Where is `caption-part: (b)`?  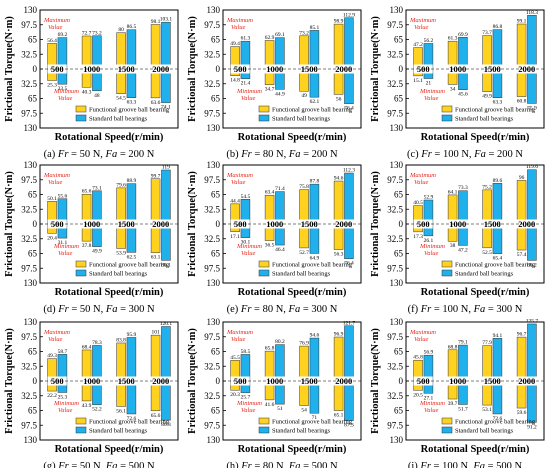
caption-part: (b) is located at coordinates (233, 154).